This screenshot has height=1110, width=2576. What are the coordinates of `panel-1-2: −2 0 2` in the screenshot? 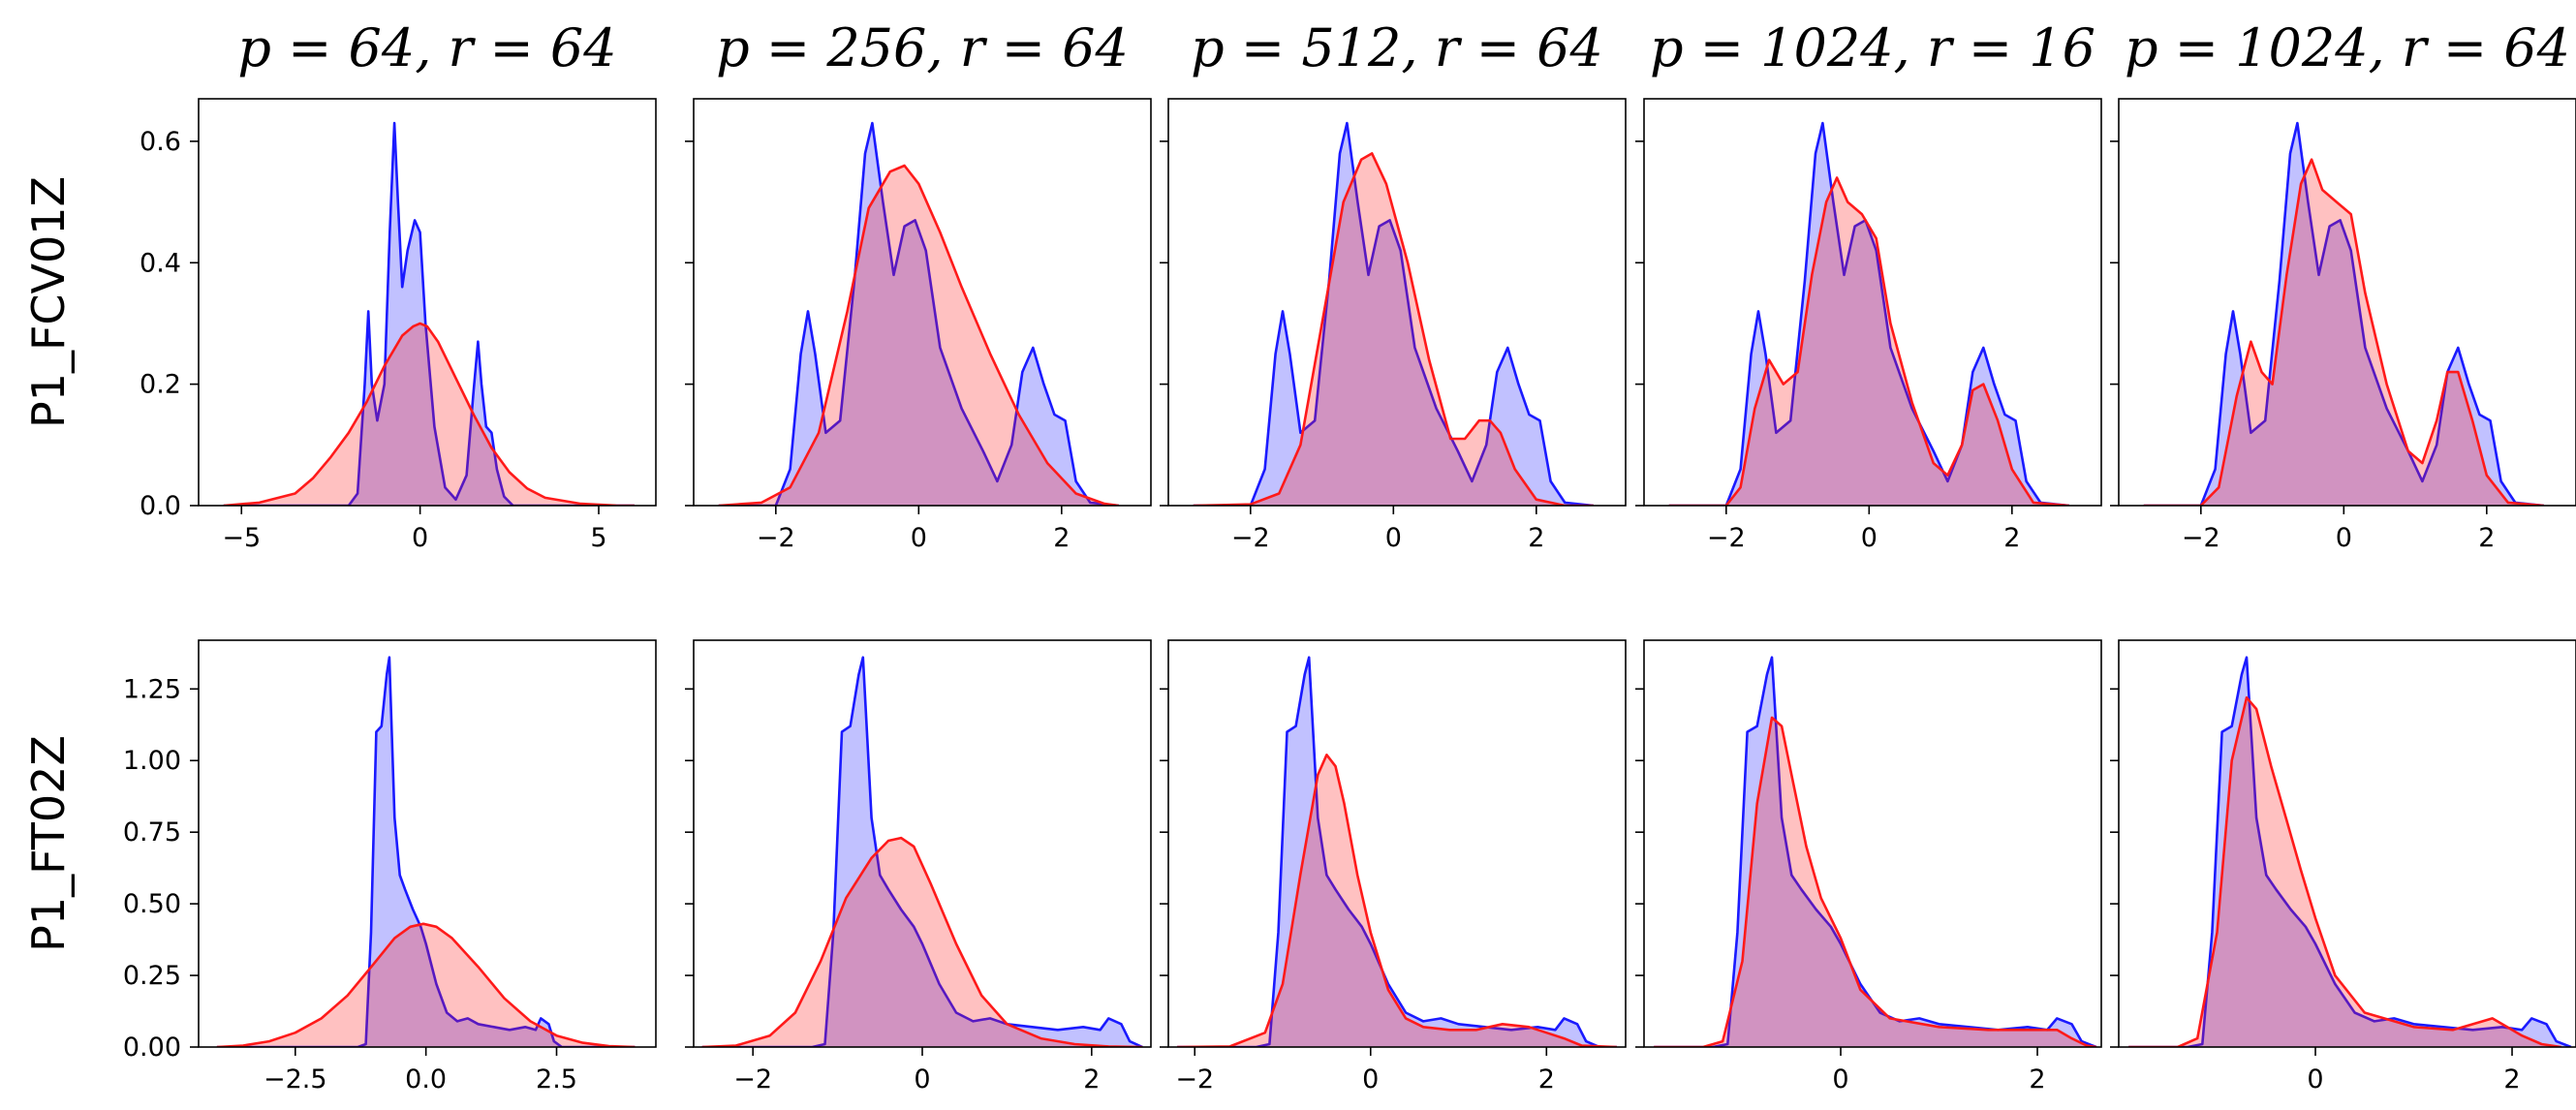 It's located at (1393, 867).